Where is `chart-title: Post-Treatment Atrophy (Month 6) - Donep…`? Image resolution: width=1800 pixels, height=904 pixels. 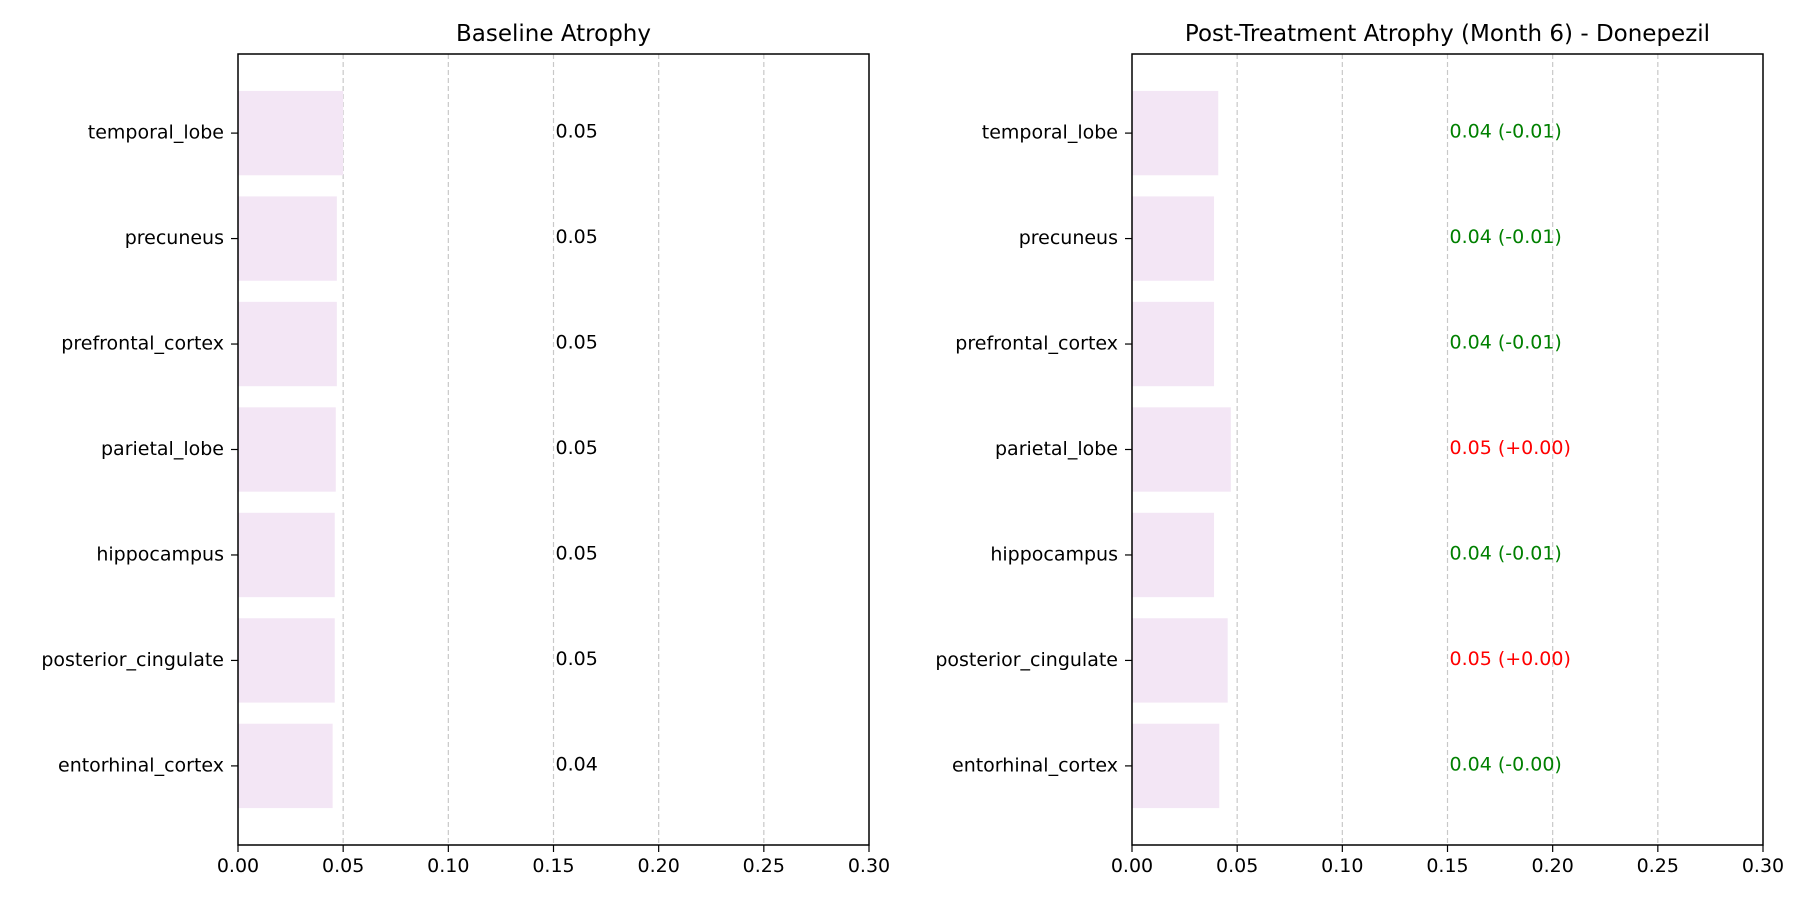 chart-title: Post-Treatment Atrophy (Month 6) - Donep… is located at coordinates (1447, 34).